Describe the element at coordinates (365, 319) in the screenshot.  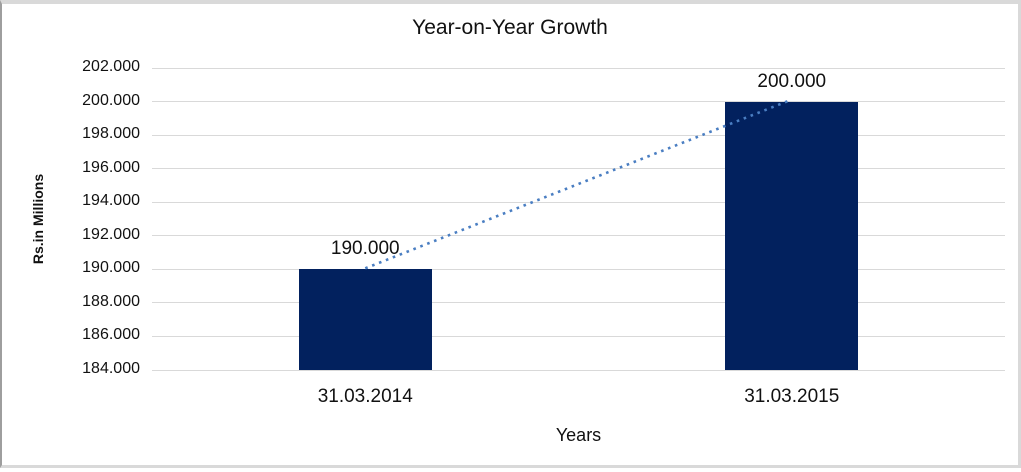
I see `bar-31.03.2014` at that location.